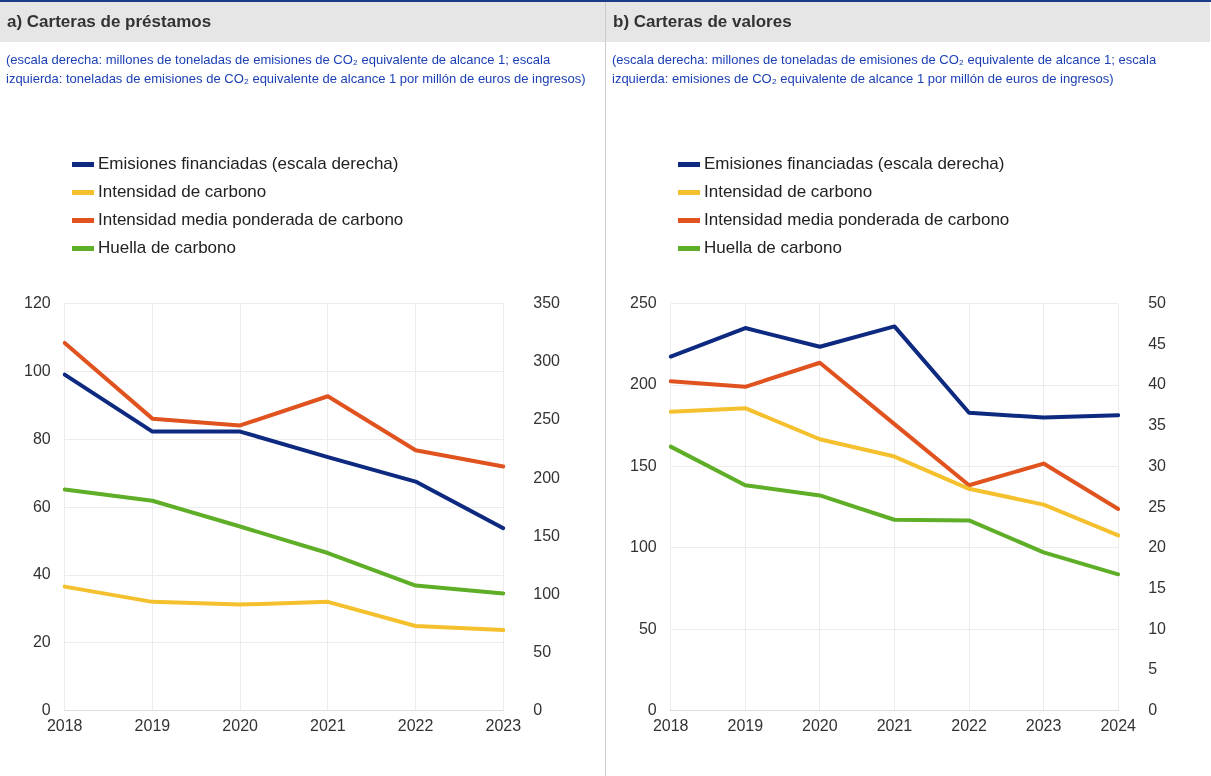 This screenshot has height=776, width=1211. What do you see at coordinates (1157, 506) in the screenshot?
I see `y2-tick-label: 25` at bounding box center [1157, 506].